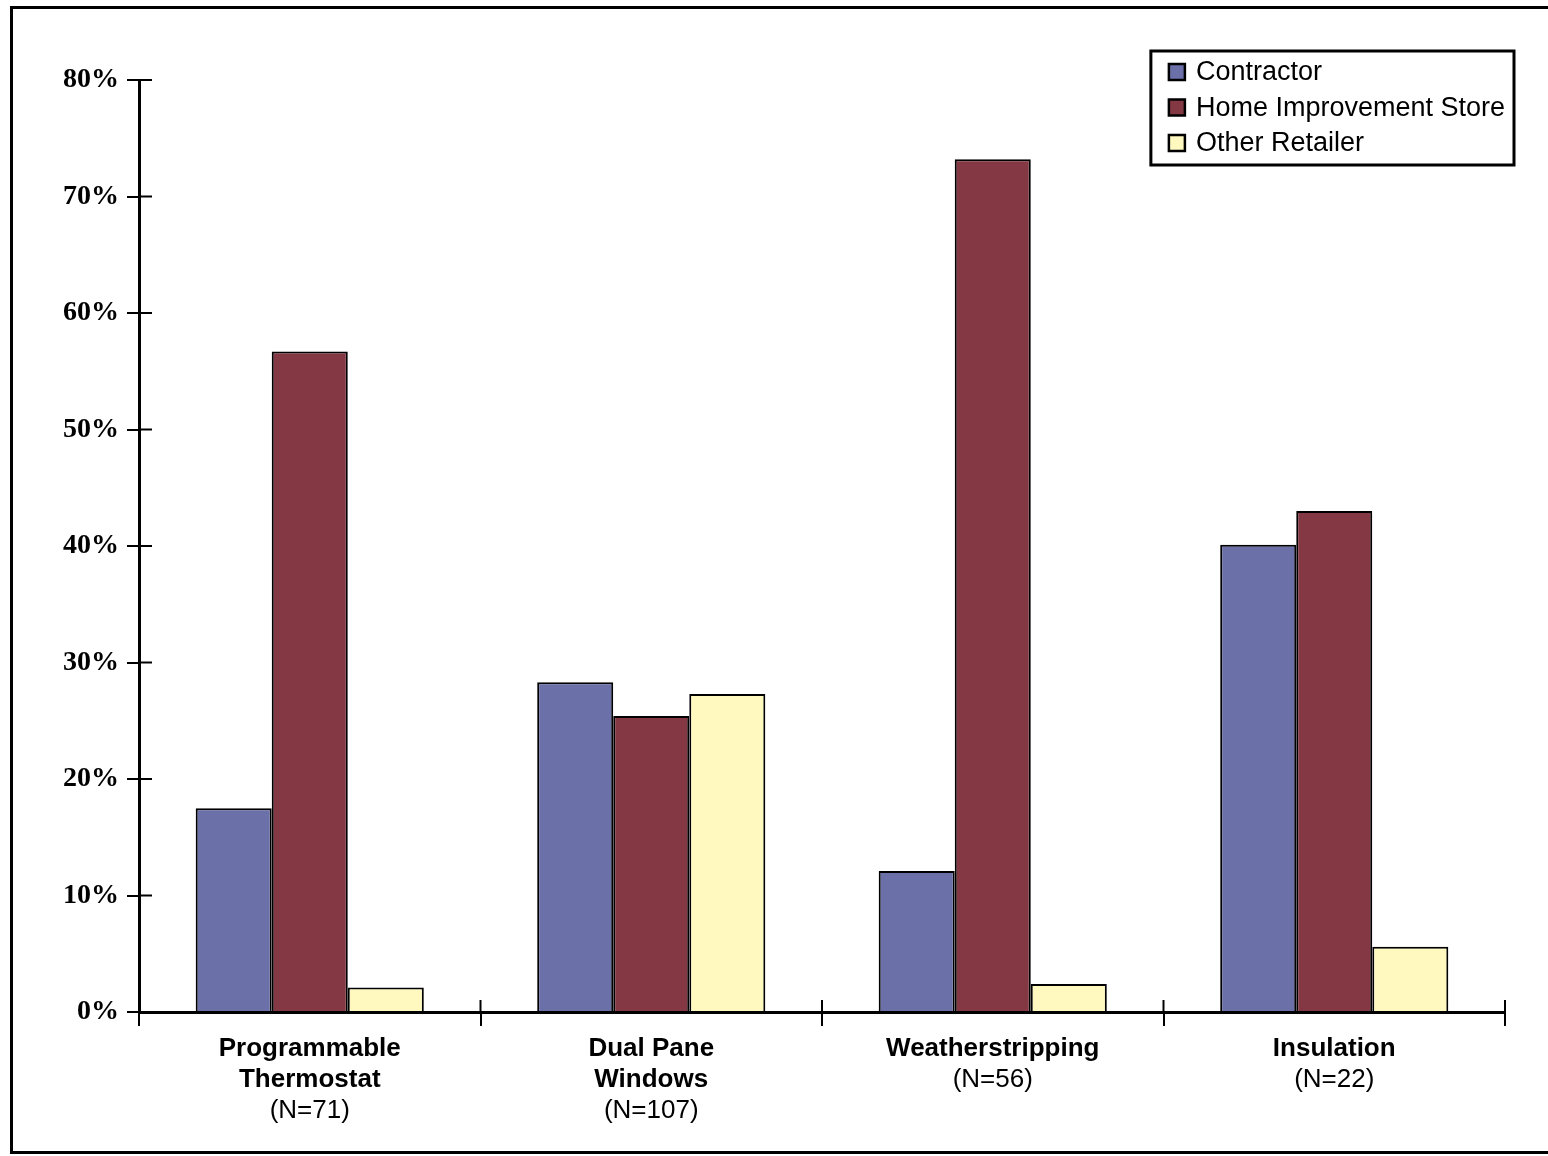  I want to click on legend-label: Contractor, so click(1258, 71).